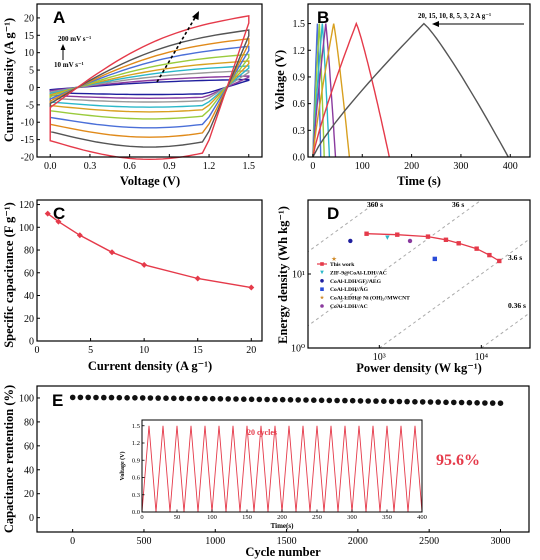  I want to click on y-tick-label: 60, so click(29, 446).